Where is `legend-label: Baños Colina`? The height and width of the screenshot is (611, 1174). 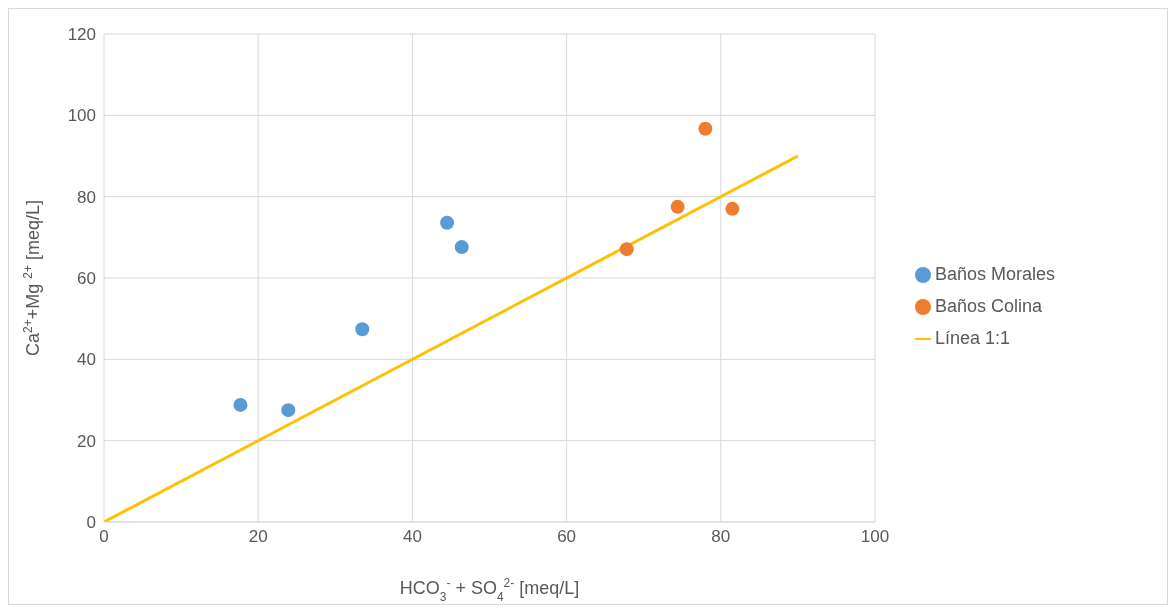
legend-label: Baños Colina is located at coordinates (989, 305).